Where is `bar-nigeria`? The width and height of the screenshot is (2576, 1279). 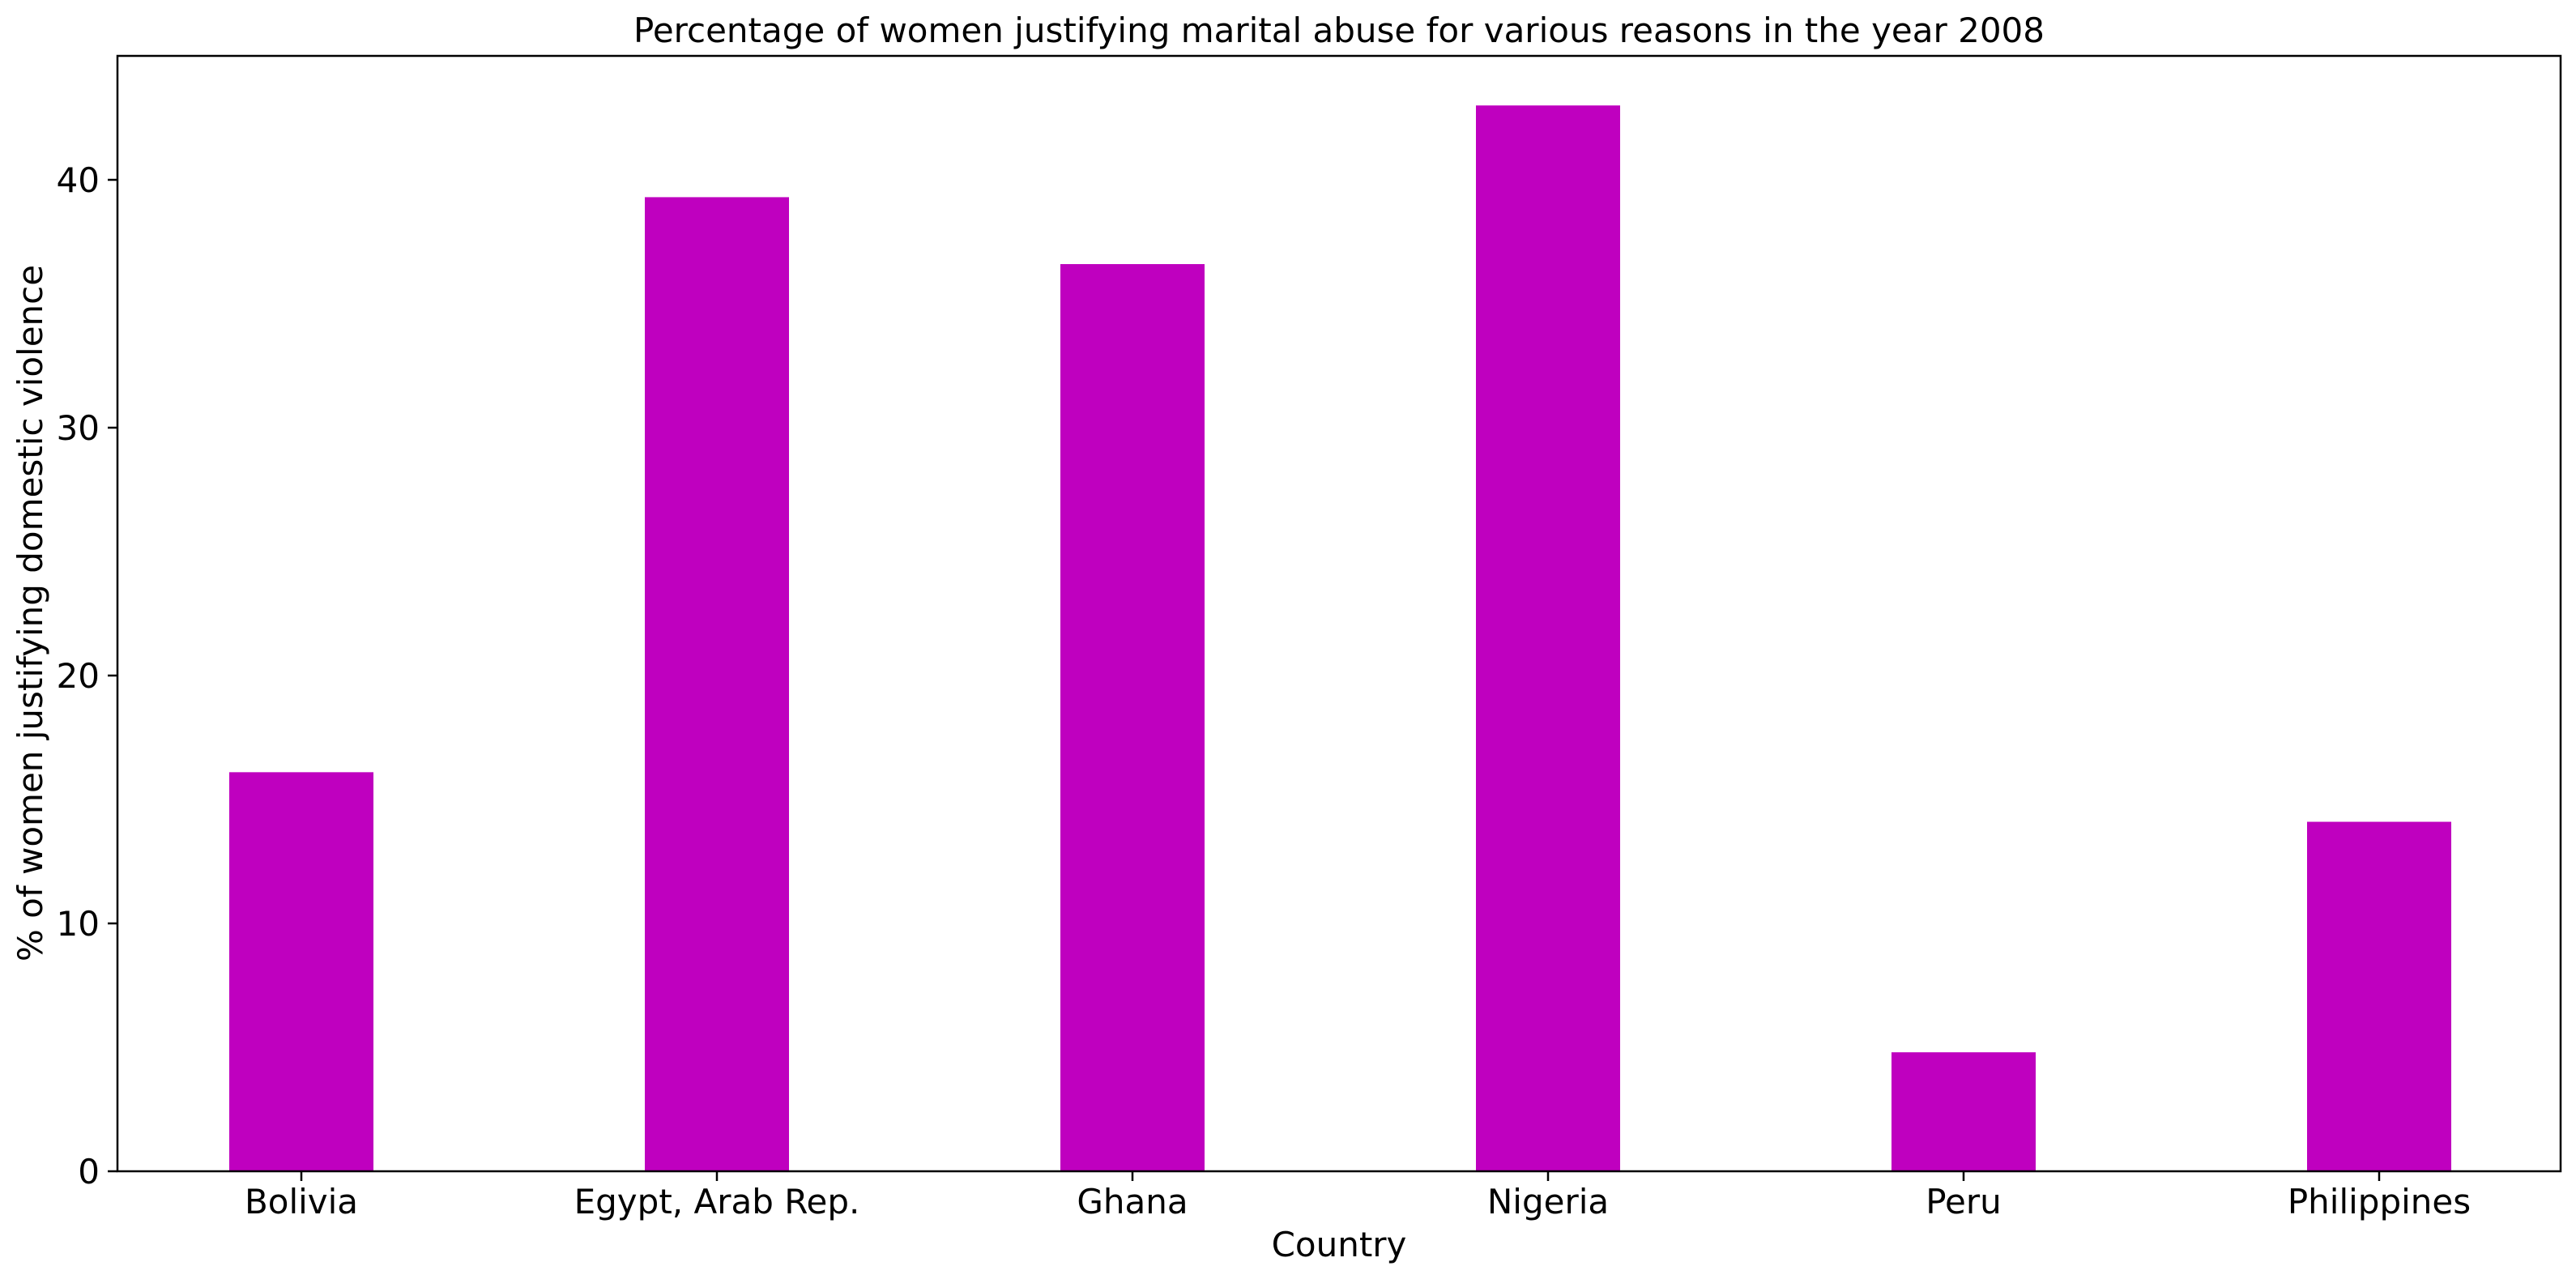 bar-nigeria is located at coordinates (1548, 638).